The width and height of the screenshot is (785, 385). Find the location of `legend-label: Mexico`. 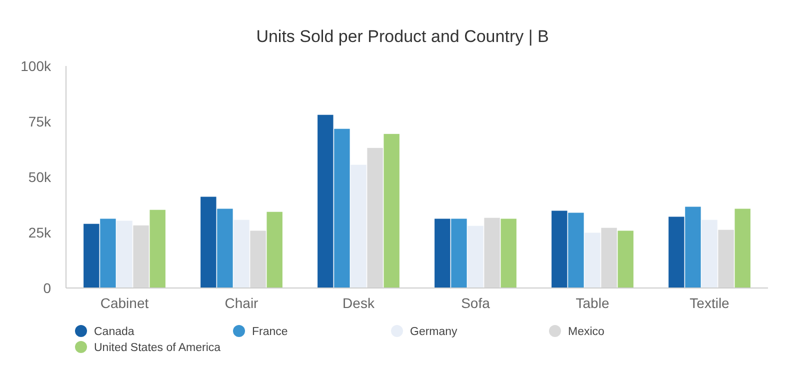

legend-label: Mexico is located at coordinates (586, 332).